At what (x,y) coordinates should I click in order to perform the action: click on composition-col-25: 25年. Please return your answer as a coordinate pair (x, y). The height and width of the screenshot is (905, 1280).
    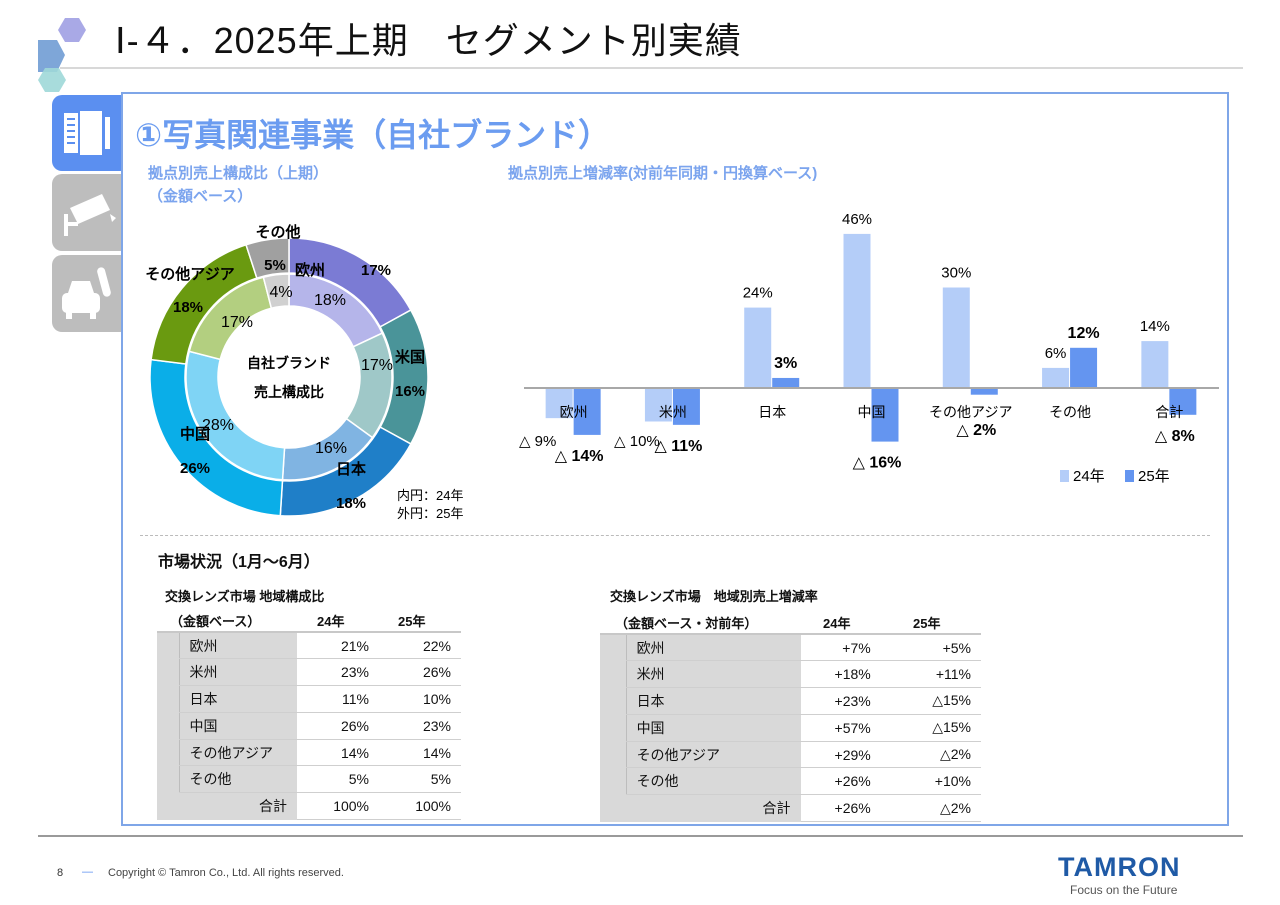
    Looking at the image, I should click on (412, 621).